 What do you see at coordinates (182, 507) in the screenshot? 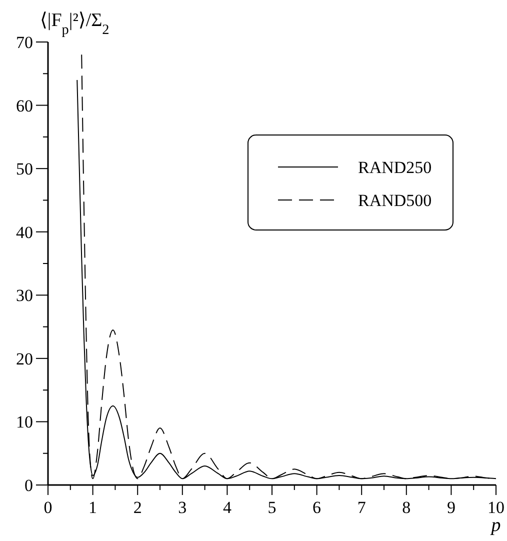
I see `x-tick-label: 3` at bounding box center [182, 507].